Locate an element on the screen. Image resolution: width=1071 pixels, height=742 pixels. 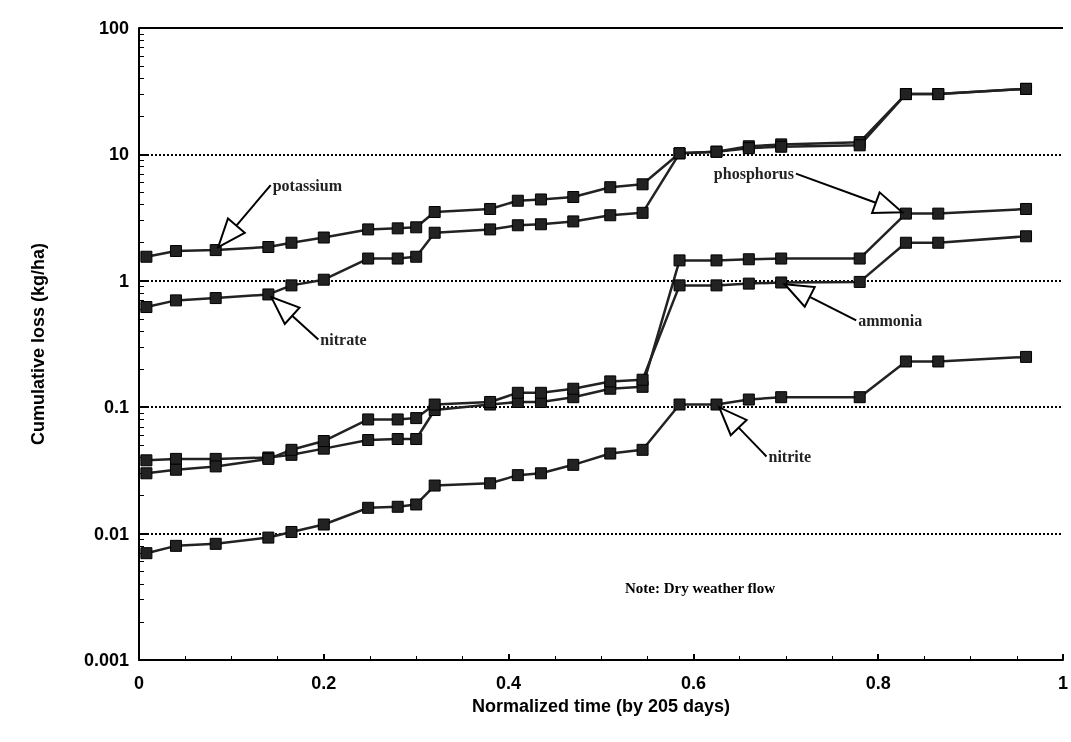
x-tick-label: 1 is located at coordinates (1062, 683).